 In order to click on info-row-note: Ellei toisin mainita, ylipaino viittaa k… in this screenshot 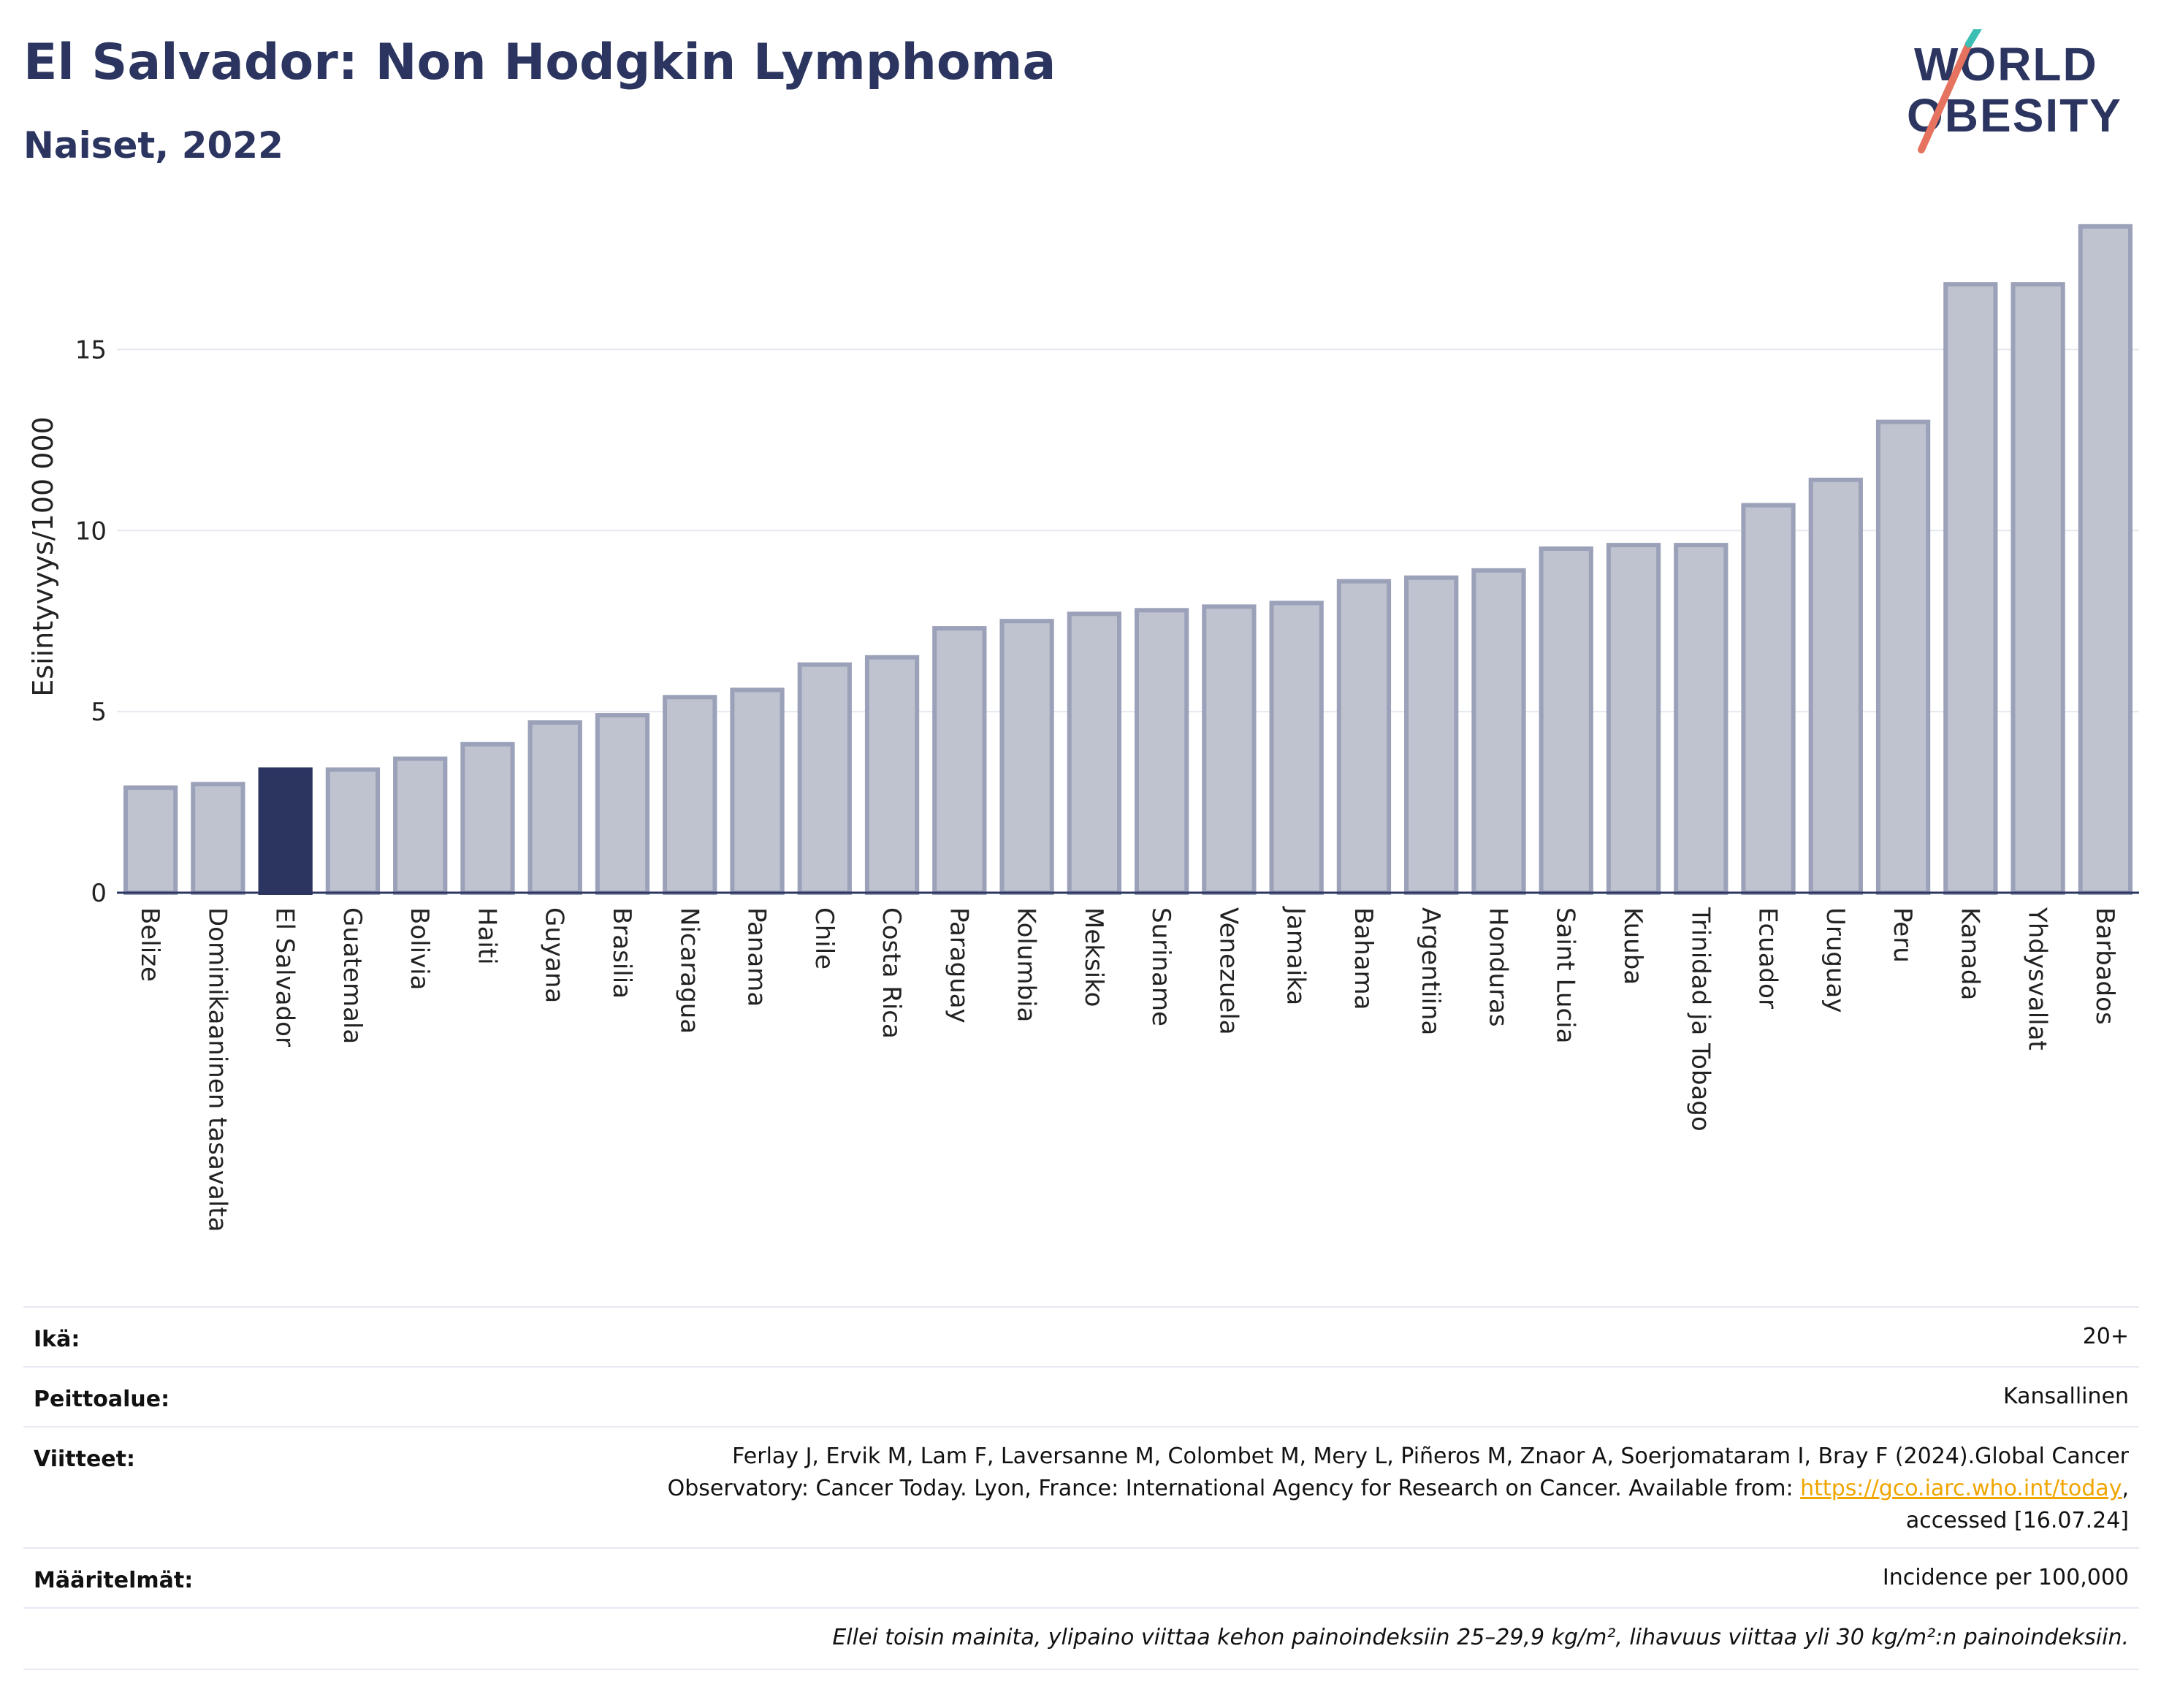, I will do `click(1081, 1638)`.